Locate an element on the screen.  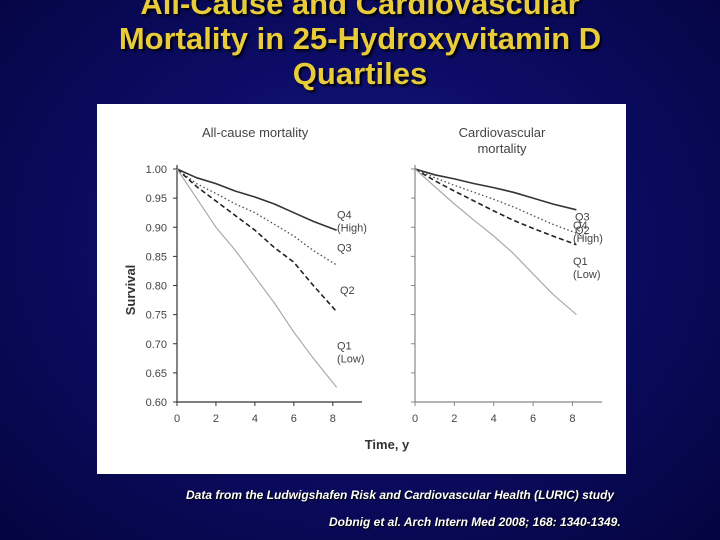
x-tick-label-2: 0 is located at coordinates (415, 419).